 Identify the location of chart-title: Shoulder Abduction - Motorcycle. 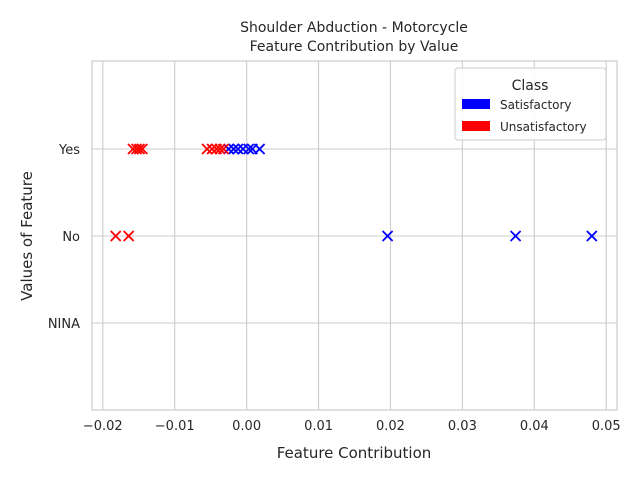
(354, 28).